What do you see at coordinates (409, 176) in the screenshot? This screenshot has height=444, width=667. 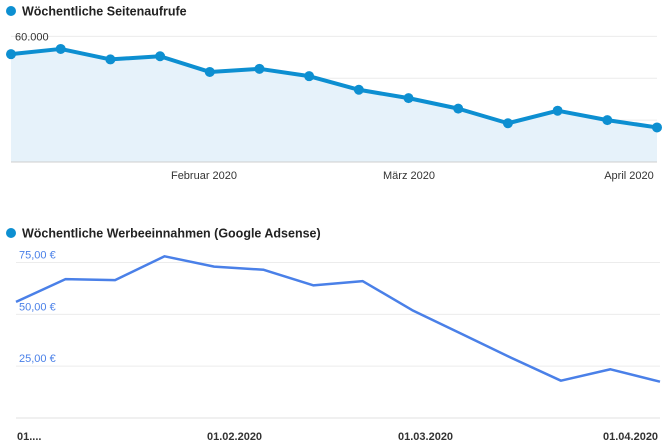 I see `x-tick-label: März 2020` at bounding box center [409, 176].